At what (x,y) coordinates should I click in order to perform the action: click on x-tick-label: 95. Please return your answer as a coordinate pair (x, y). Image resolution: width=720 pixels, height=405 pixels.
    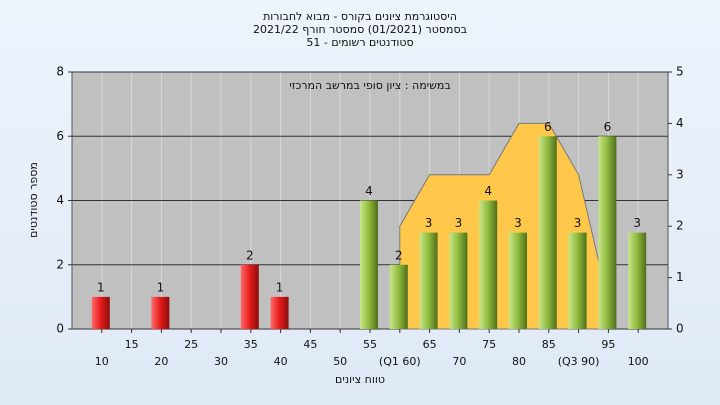
    Looking at the image, I should click on (608, 344).